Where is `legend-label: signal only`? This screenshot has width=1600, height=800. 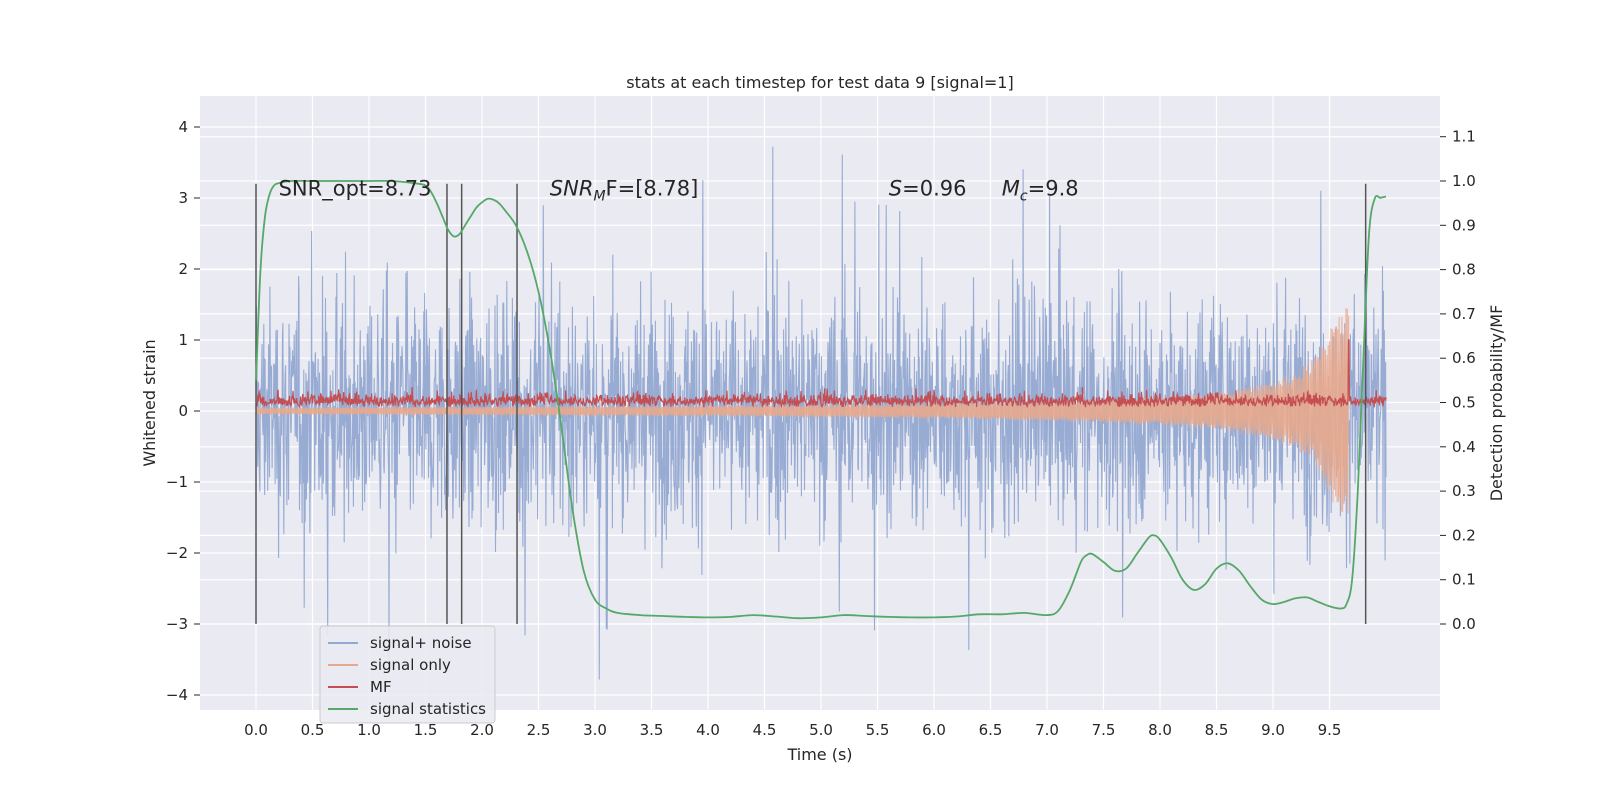
legend-label: signal only is located at coordinates (410, 665).